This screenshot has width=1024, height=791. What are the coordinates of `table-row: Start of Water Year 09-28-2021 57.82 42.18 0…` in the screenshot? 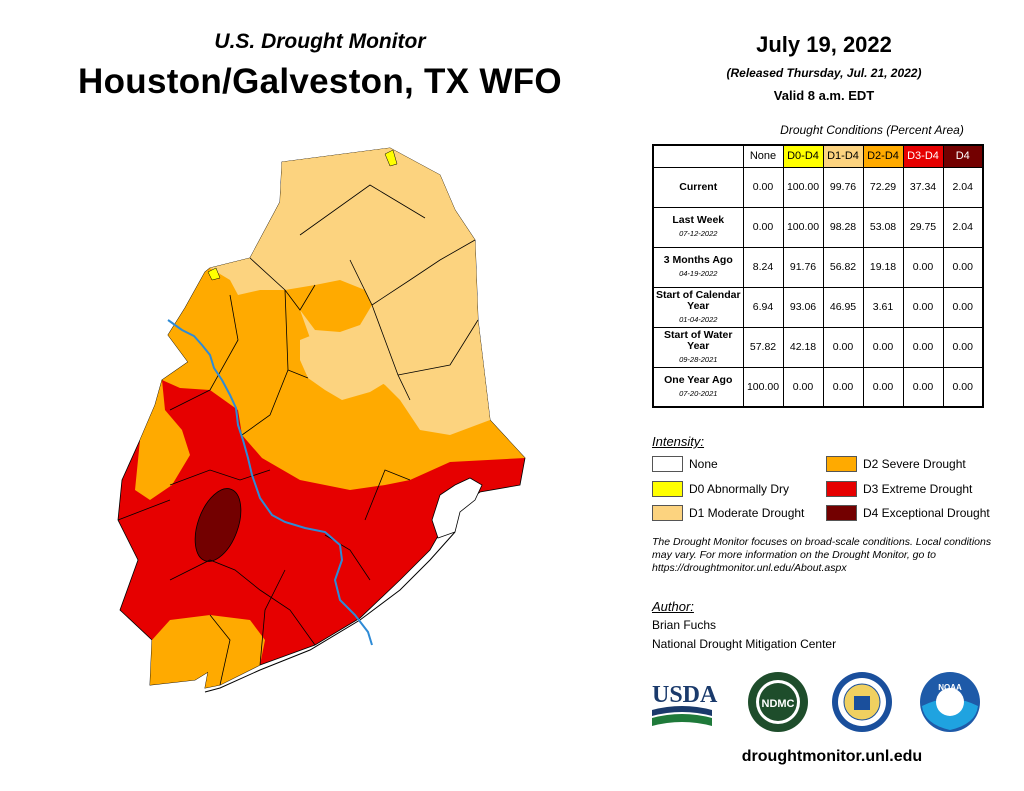 It's located at (818, 347).